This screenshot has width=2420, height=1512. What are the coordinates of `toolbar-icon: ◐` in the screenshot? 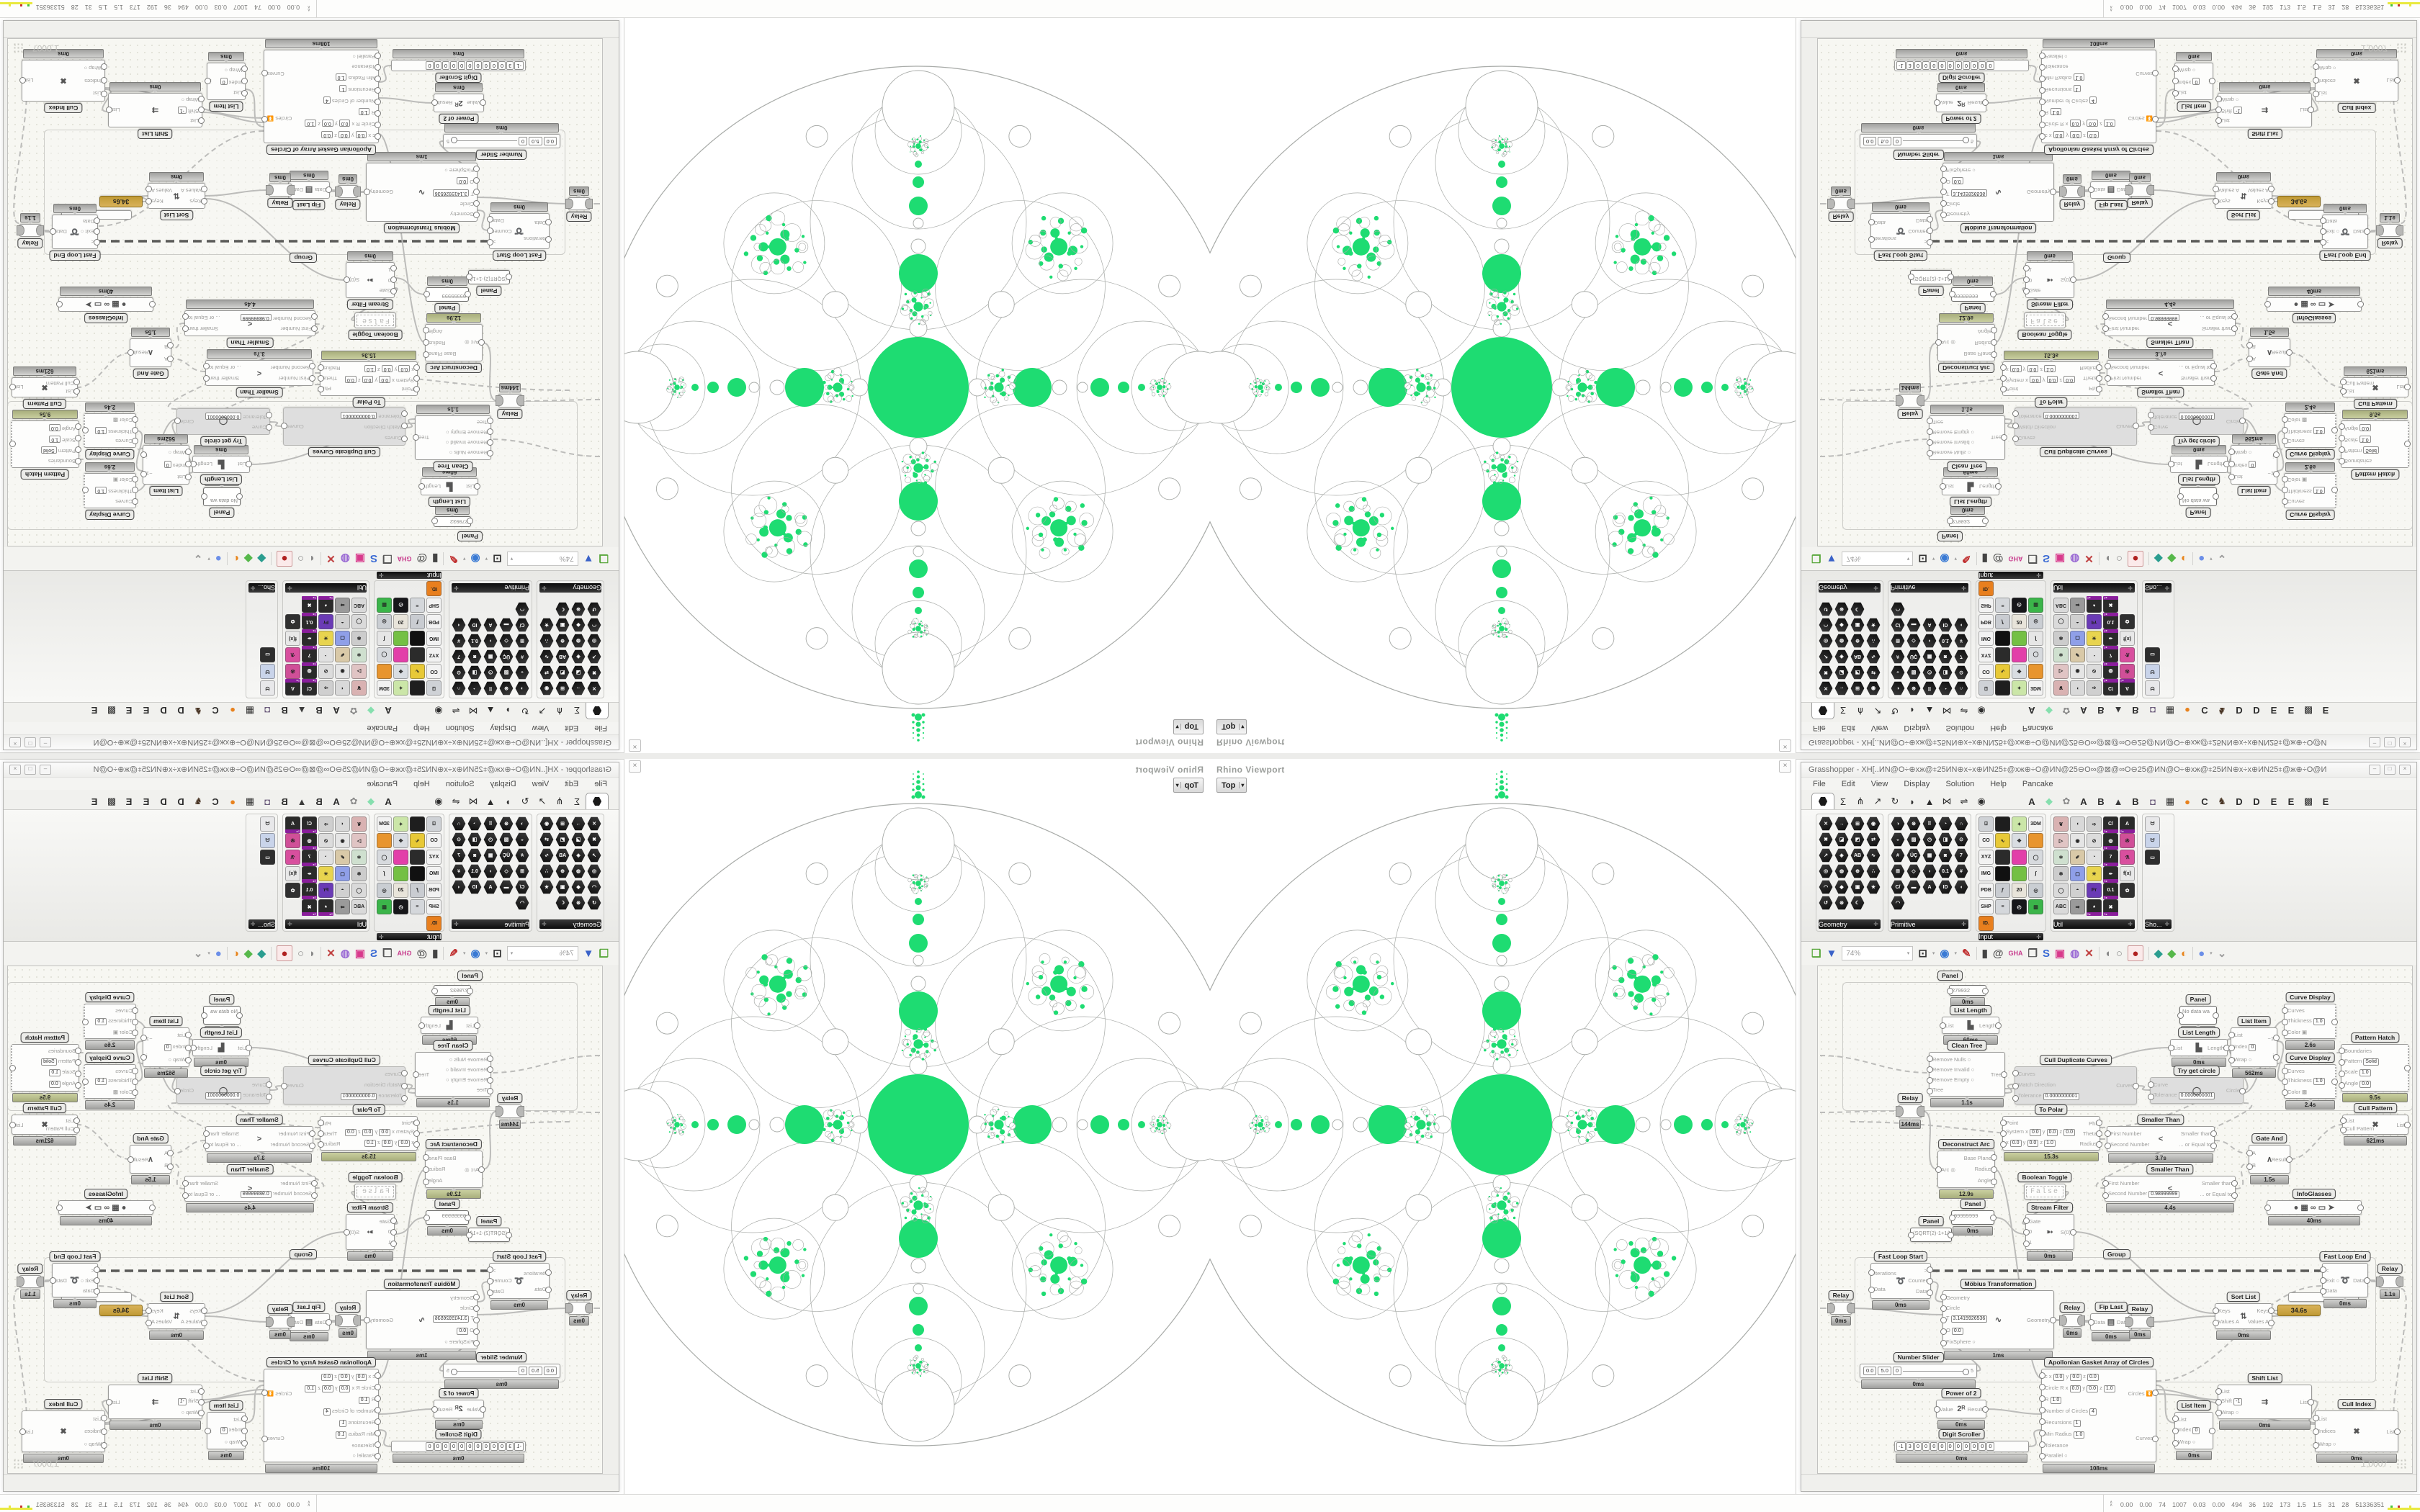 It's located at (2184, 953).